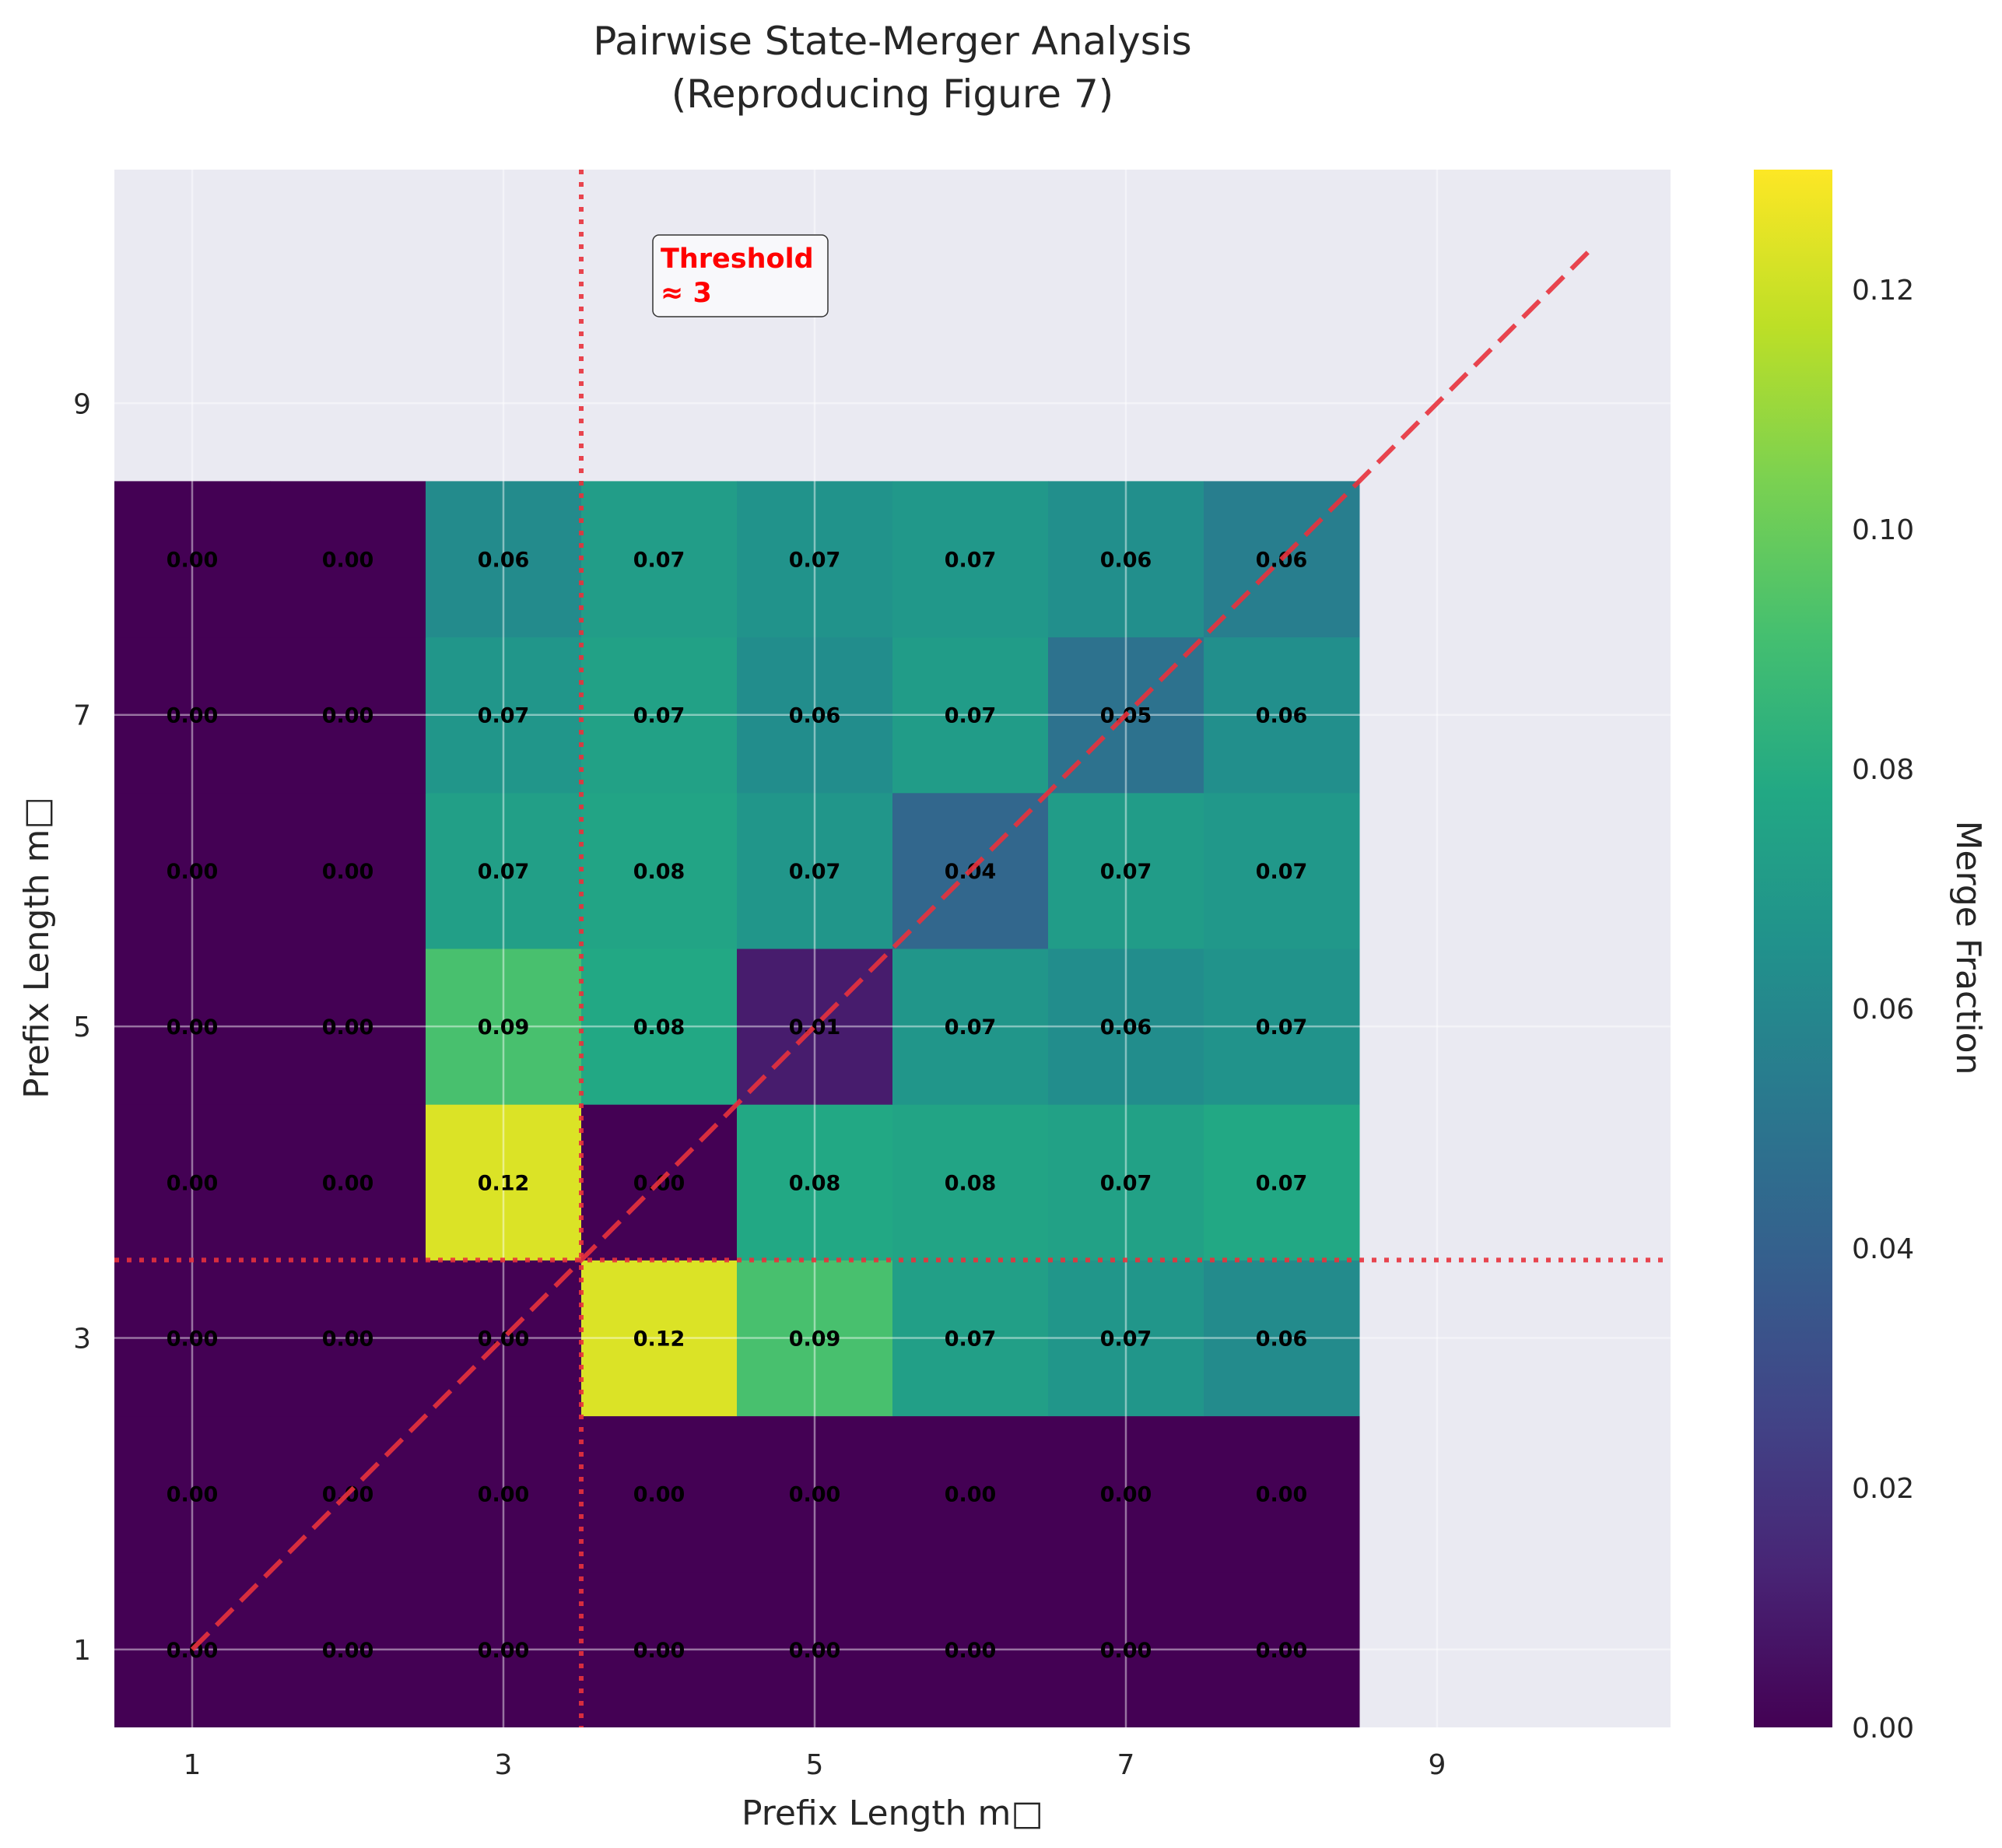  I want to click on colorbar-tick-label: 0.12, so click(1883, 291).